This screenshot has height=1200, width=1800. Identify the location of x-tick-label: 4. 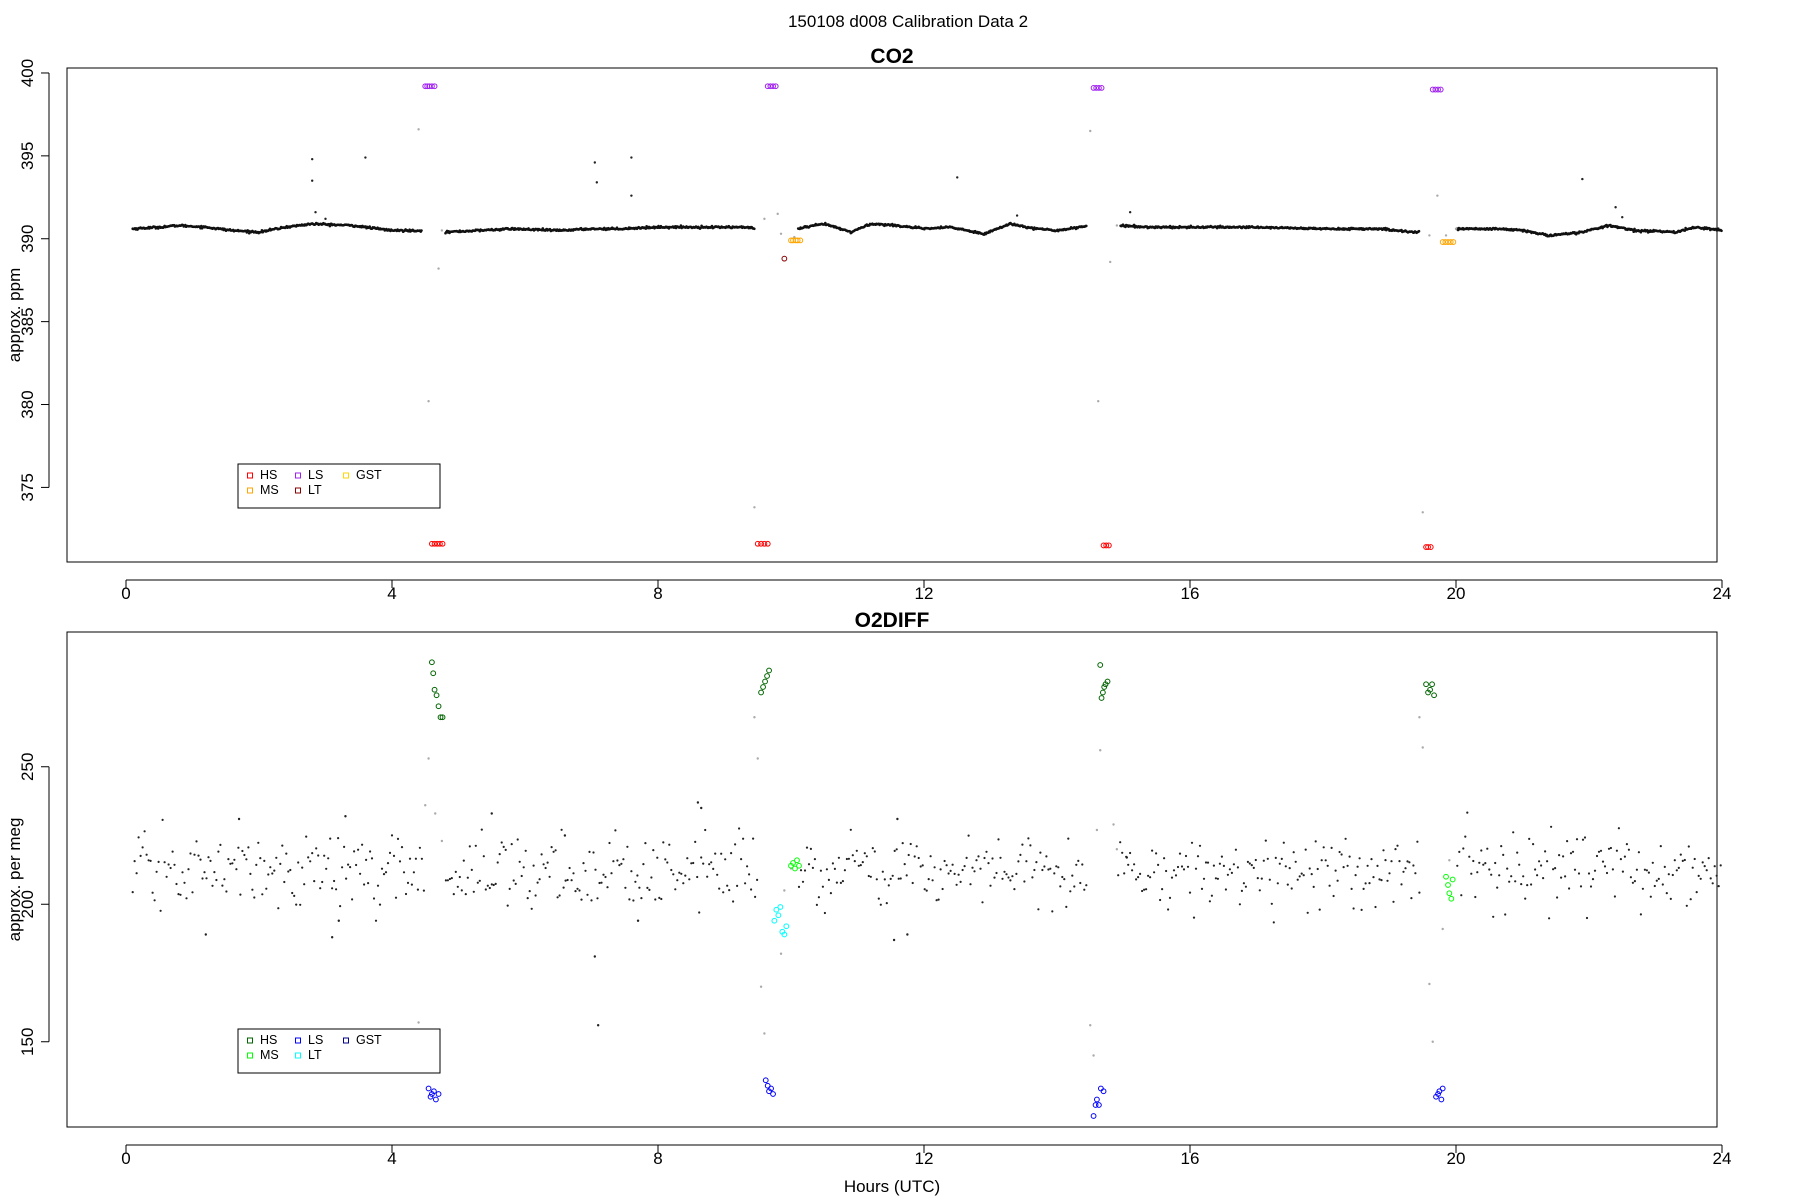
(391, 593).